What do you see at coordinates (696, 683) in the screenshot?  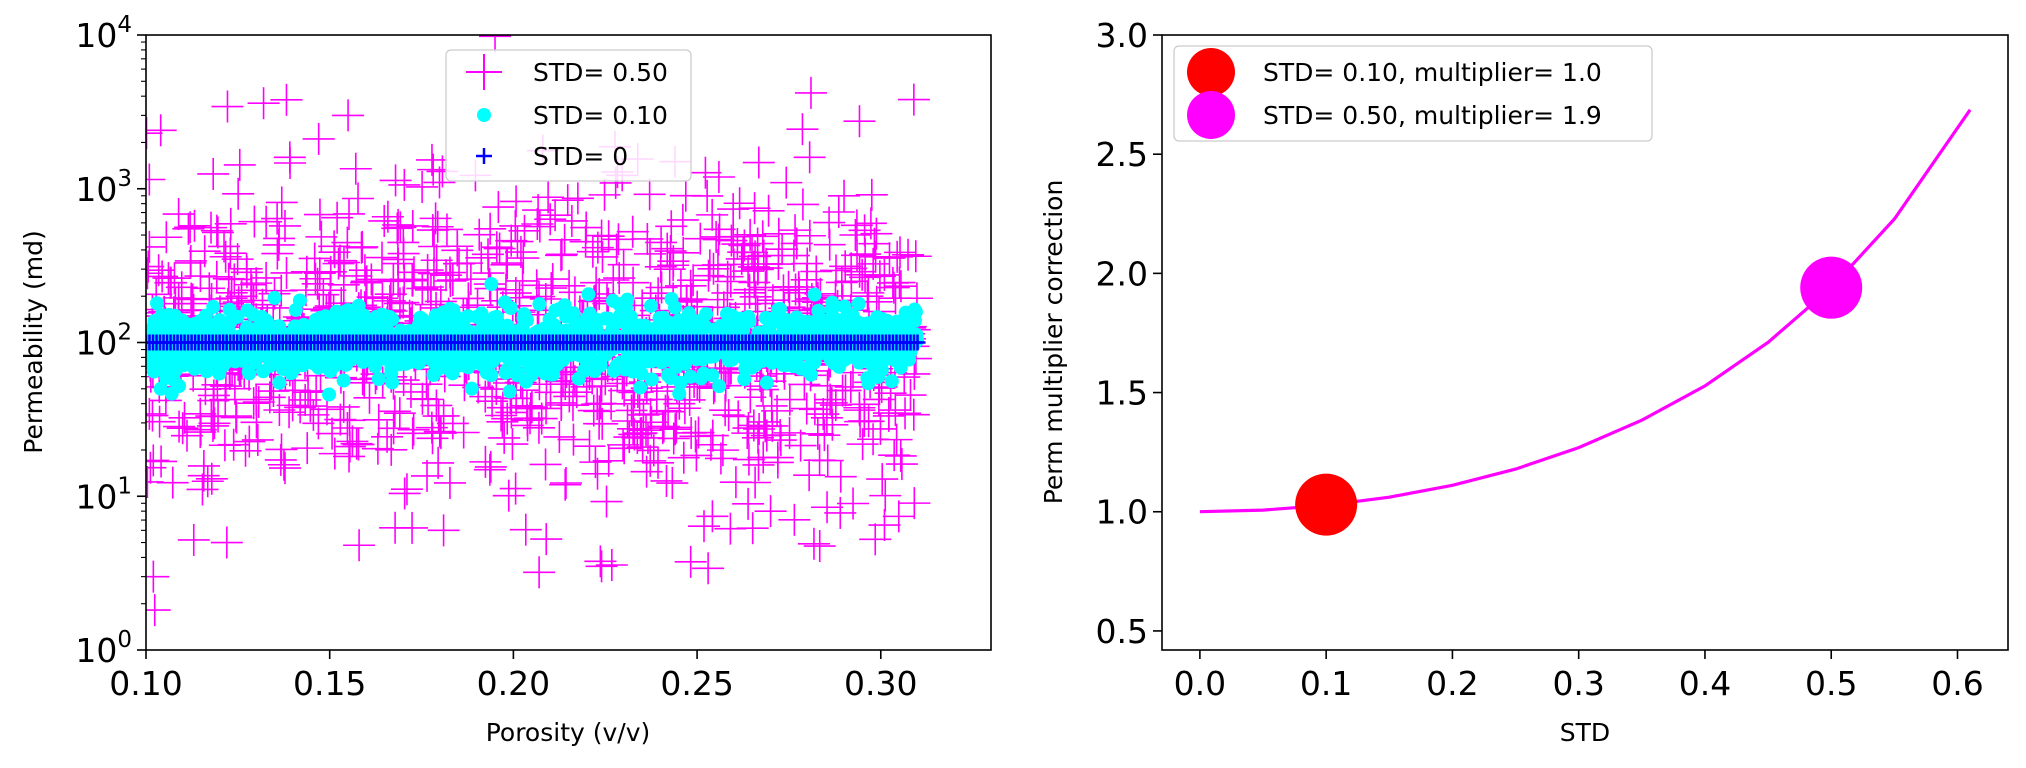 I see `x-tick-label: 0.25` at bounding box center [696, 683].